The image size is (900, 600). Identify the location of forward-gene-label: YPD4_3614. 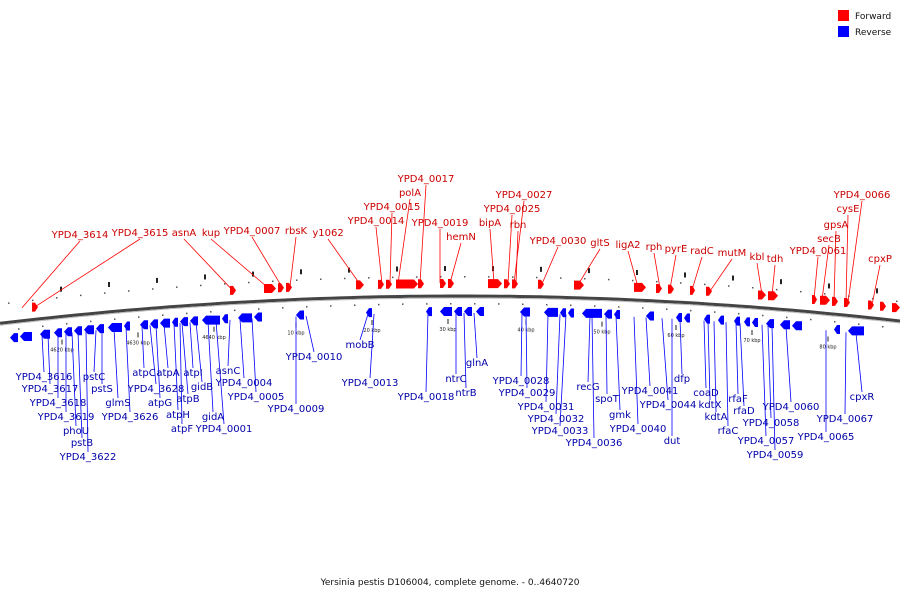
(80, 235).